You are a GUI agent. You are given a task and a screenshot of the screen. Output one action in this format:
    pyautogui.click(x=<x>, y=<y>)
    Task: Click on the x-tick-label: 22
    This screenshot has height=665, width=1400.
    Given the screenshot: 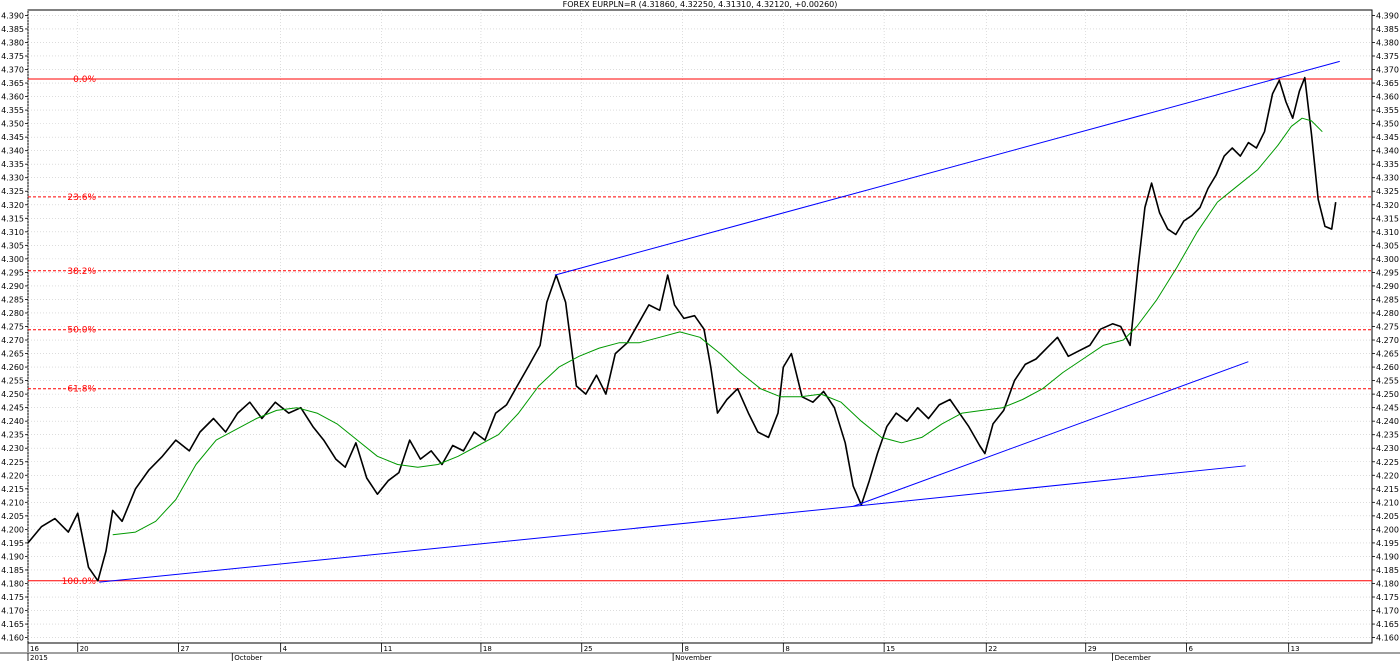 What is the action you would take?
    pyautogui.click(x=992, y=649)
    